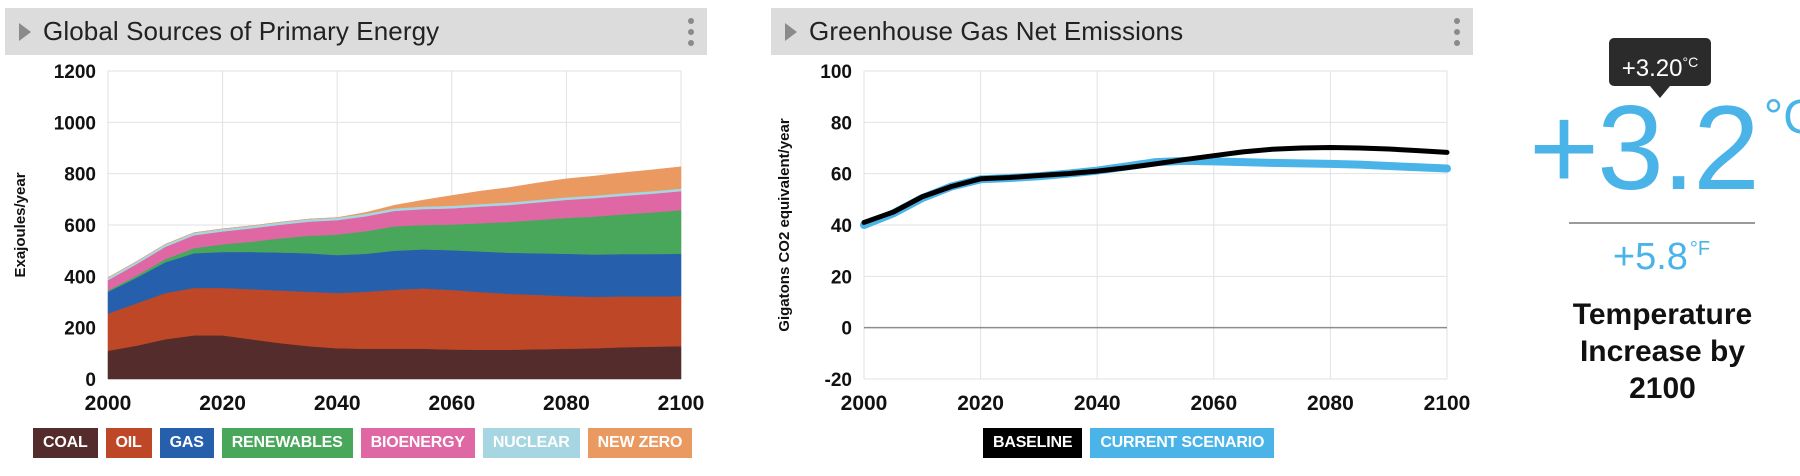 This screenshot has width=1800, height=476. Describe the element at coordinates (80, 226) in the screenshot. I see `y-tick-label: 600` at that location.